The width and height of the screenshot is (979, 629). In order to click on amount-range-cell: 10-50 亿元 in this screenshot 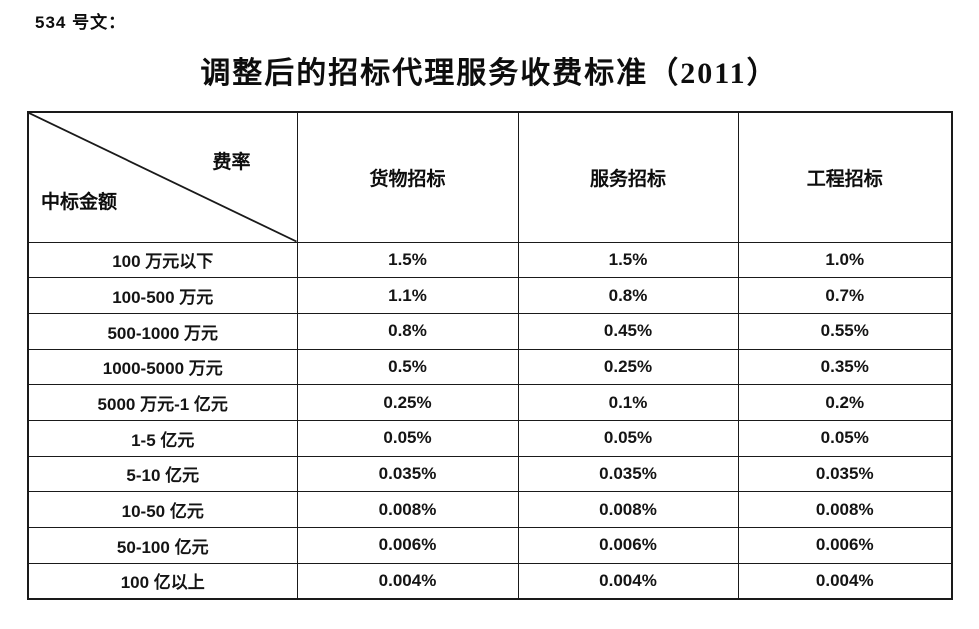, I will do `click(162, 509)`.